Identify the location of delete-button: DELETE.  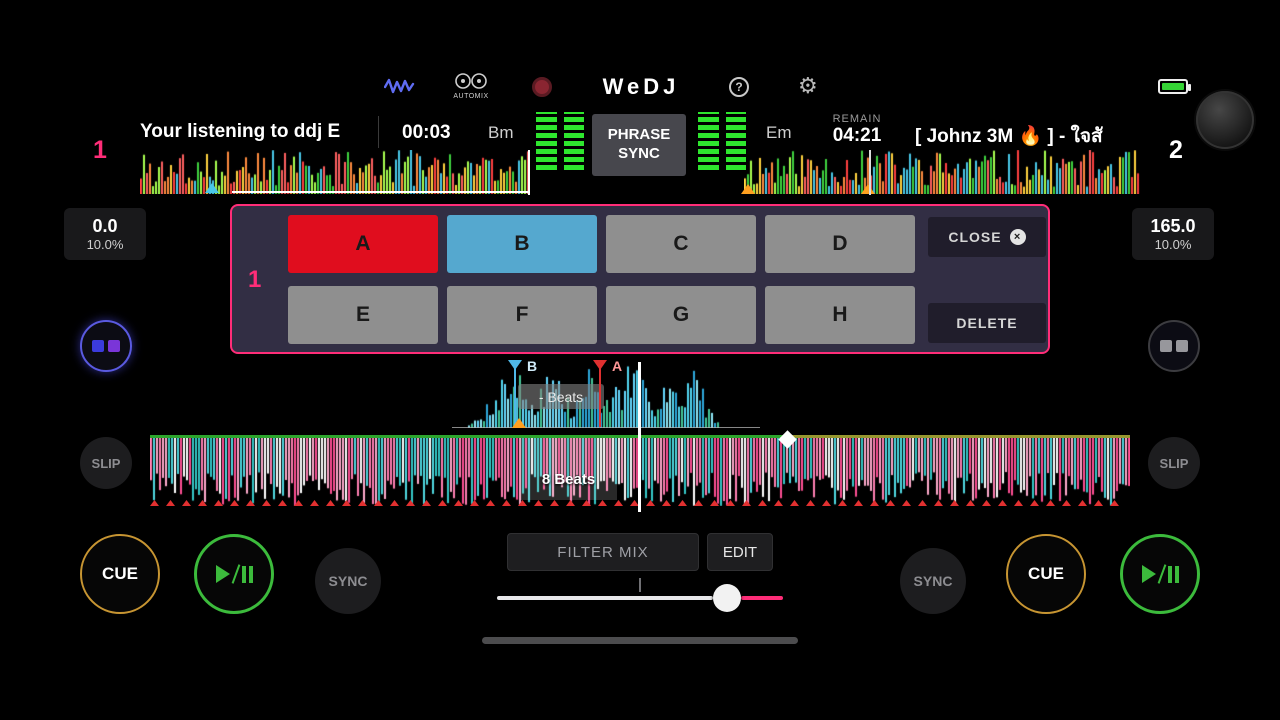
(987, 323).